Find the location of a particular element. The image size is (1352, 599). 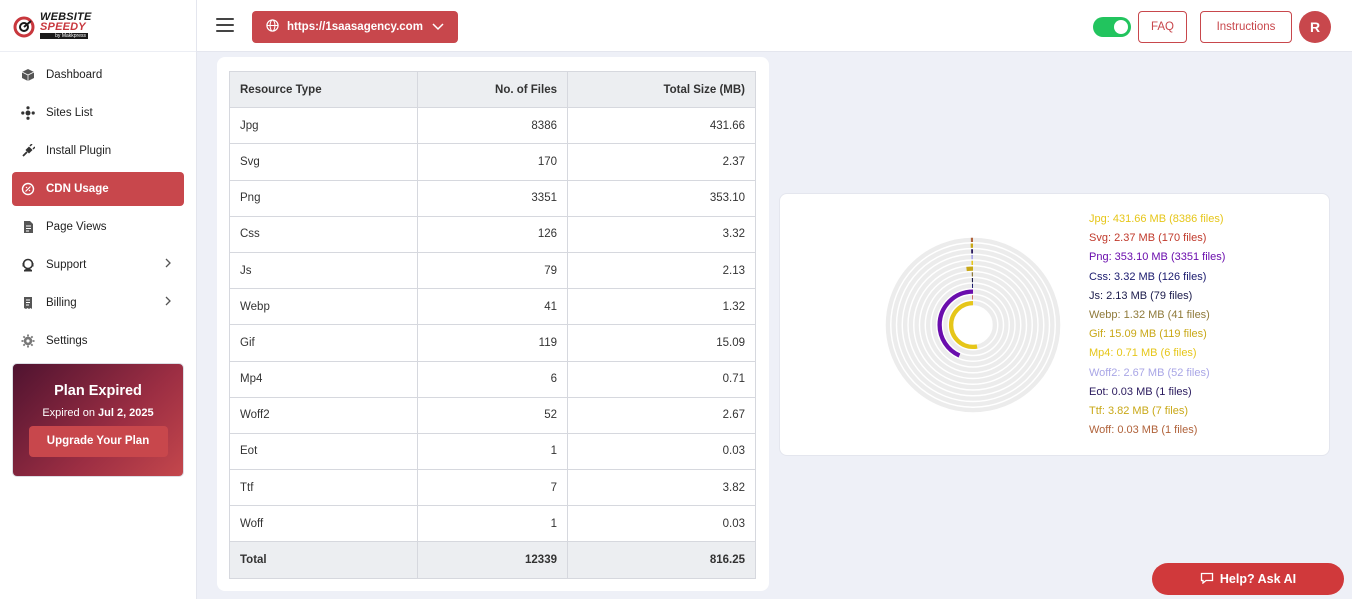

table-row: Ttf 7 3.82 is located at coordinates (492, 488).